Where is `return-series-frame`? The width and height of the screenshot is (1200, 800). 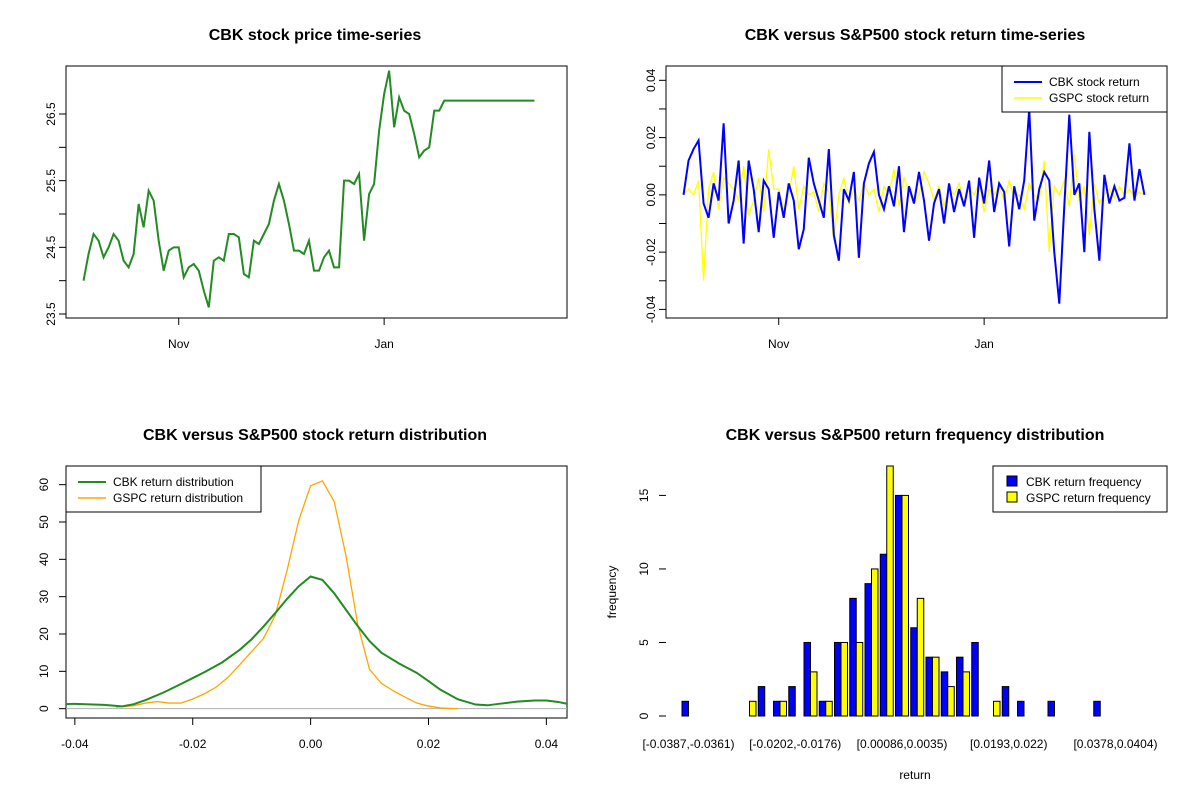 return-series-frame is located at coordinates (916, 192).